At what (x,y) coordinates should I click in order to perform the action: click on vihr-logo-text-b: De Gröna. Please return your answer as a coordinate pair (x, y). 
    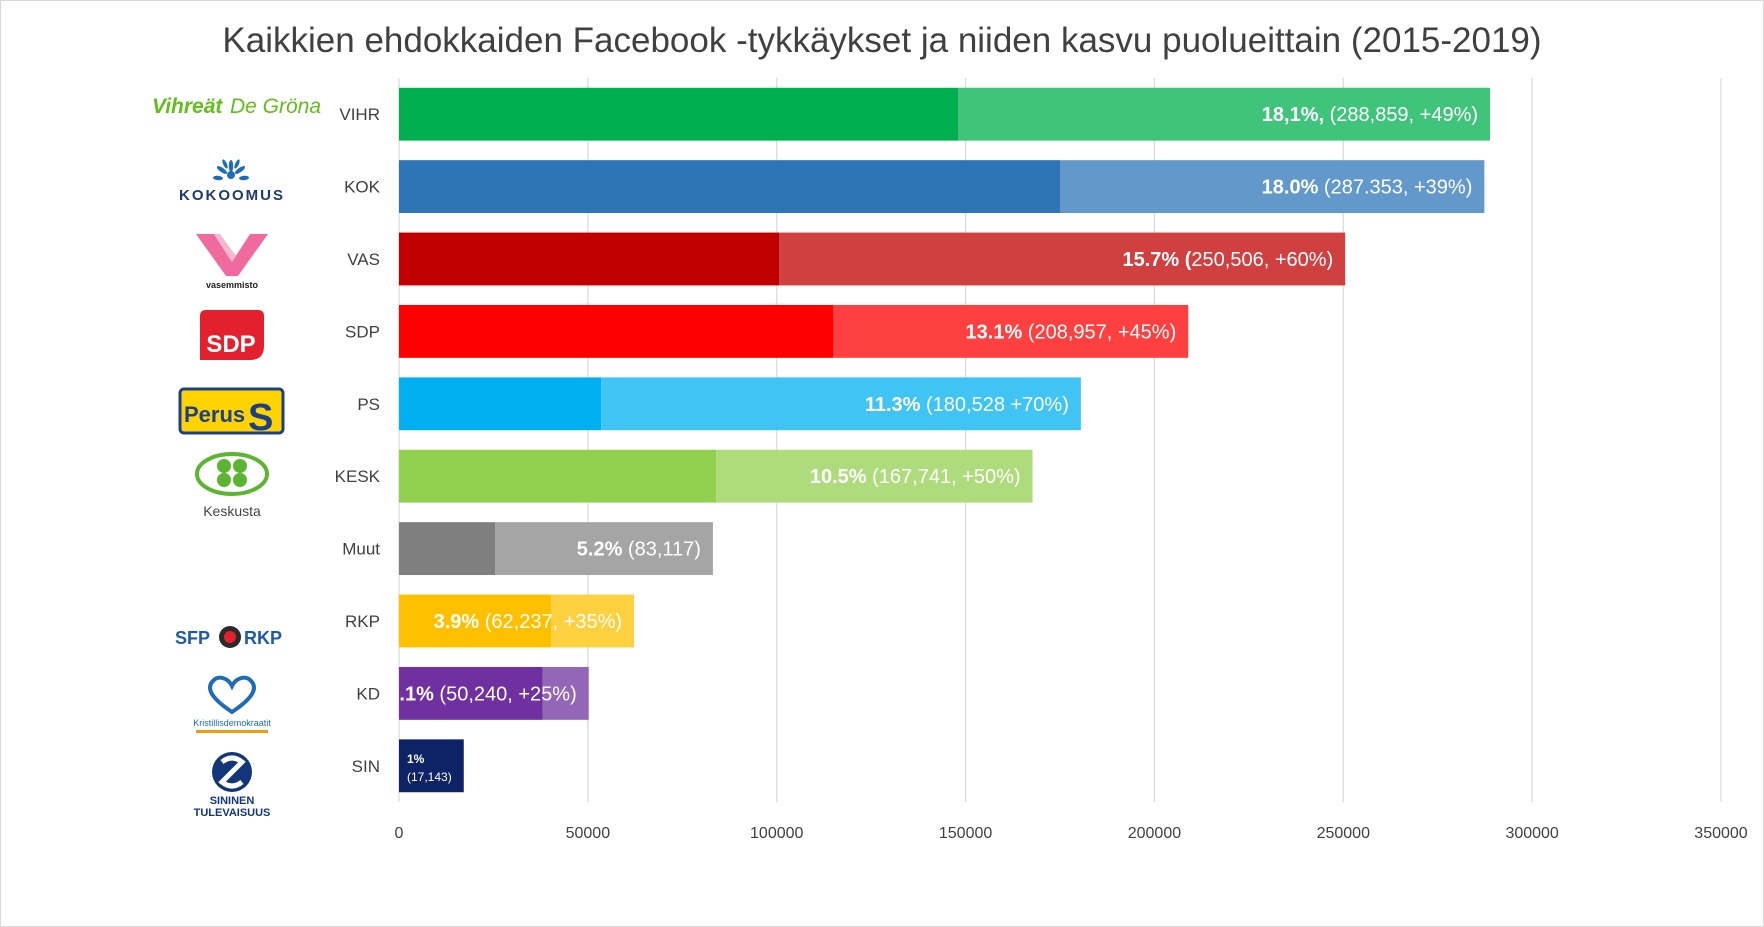
    Looking at the image, I should click on (275, 106).